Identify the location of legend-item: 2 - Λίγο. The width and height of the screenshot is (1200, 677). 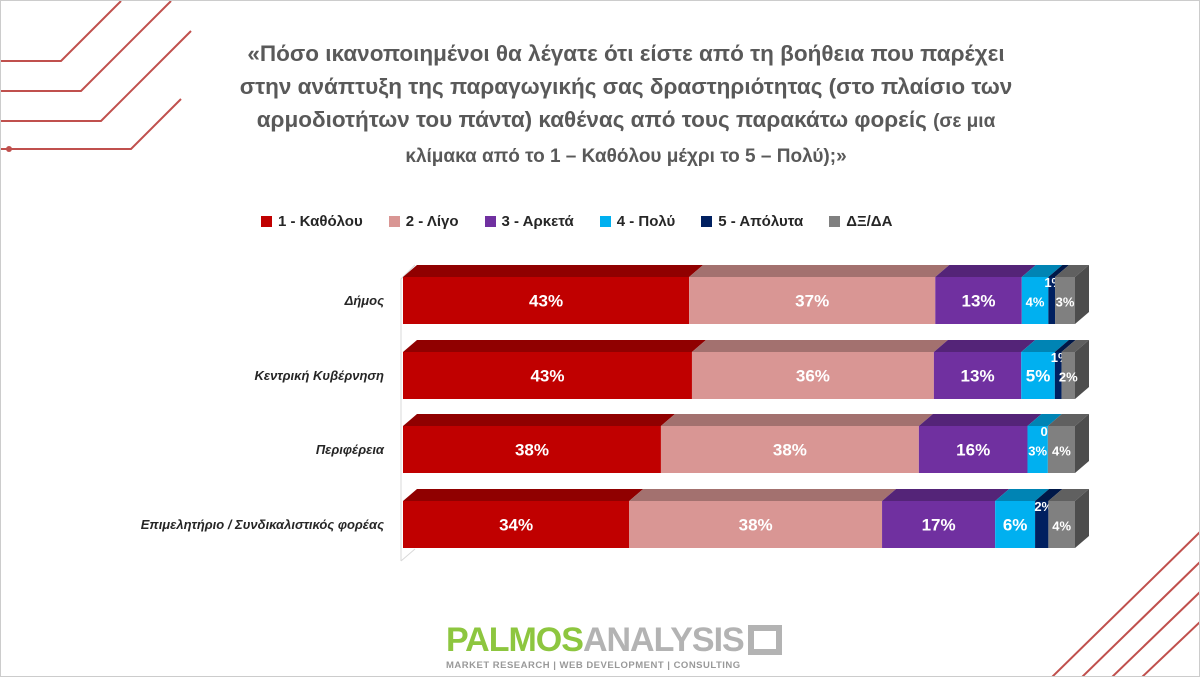
(423, 221).